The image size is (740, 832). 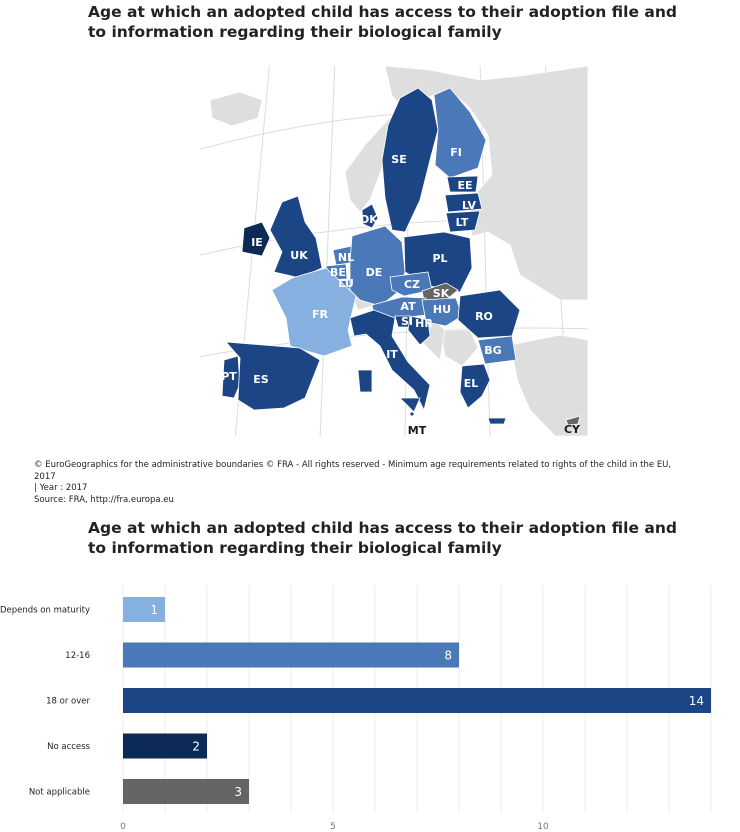 I want to click on label-at: AT, so click(x=408, y=306).